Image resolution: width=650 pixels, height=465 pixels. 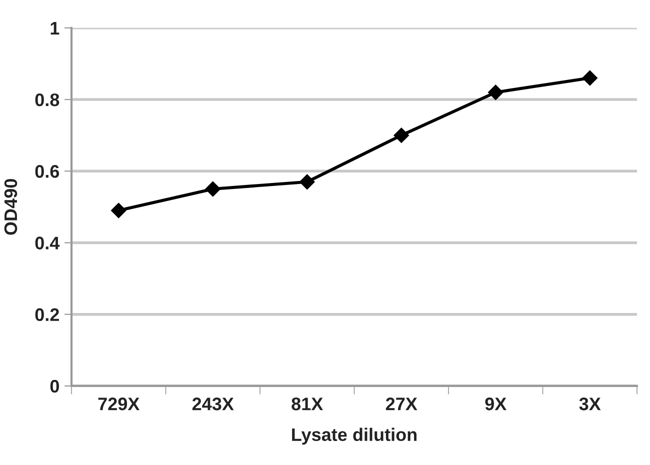 I want to click on x-tick-label: 27X, so click(x=402, y=404).